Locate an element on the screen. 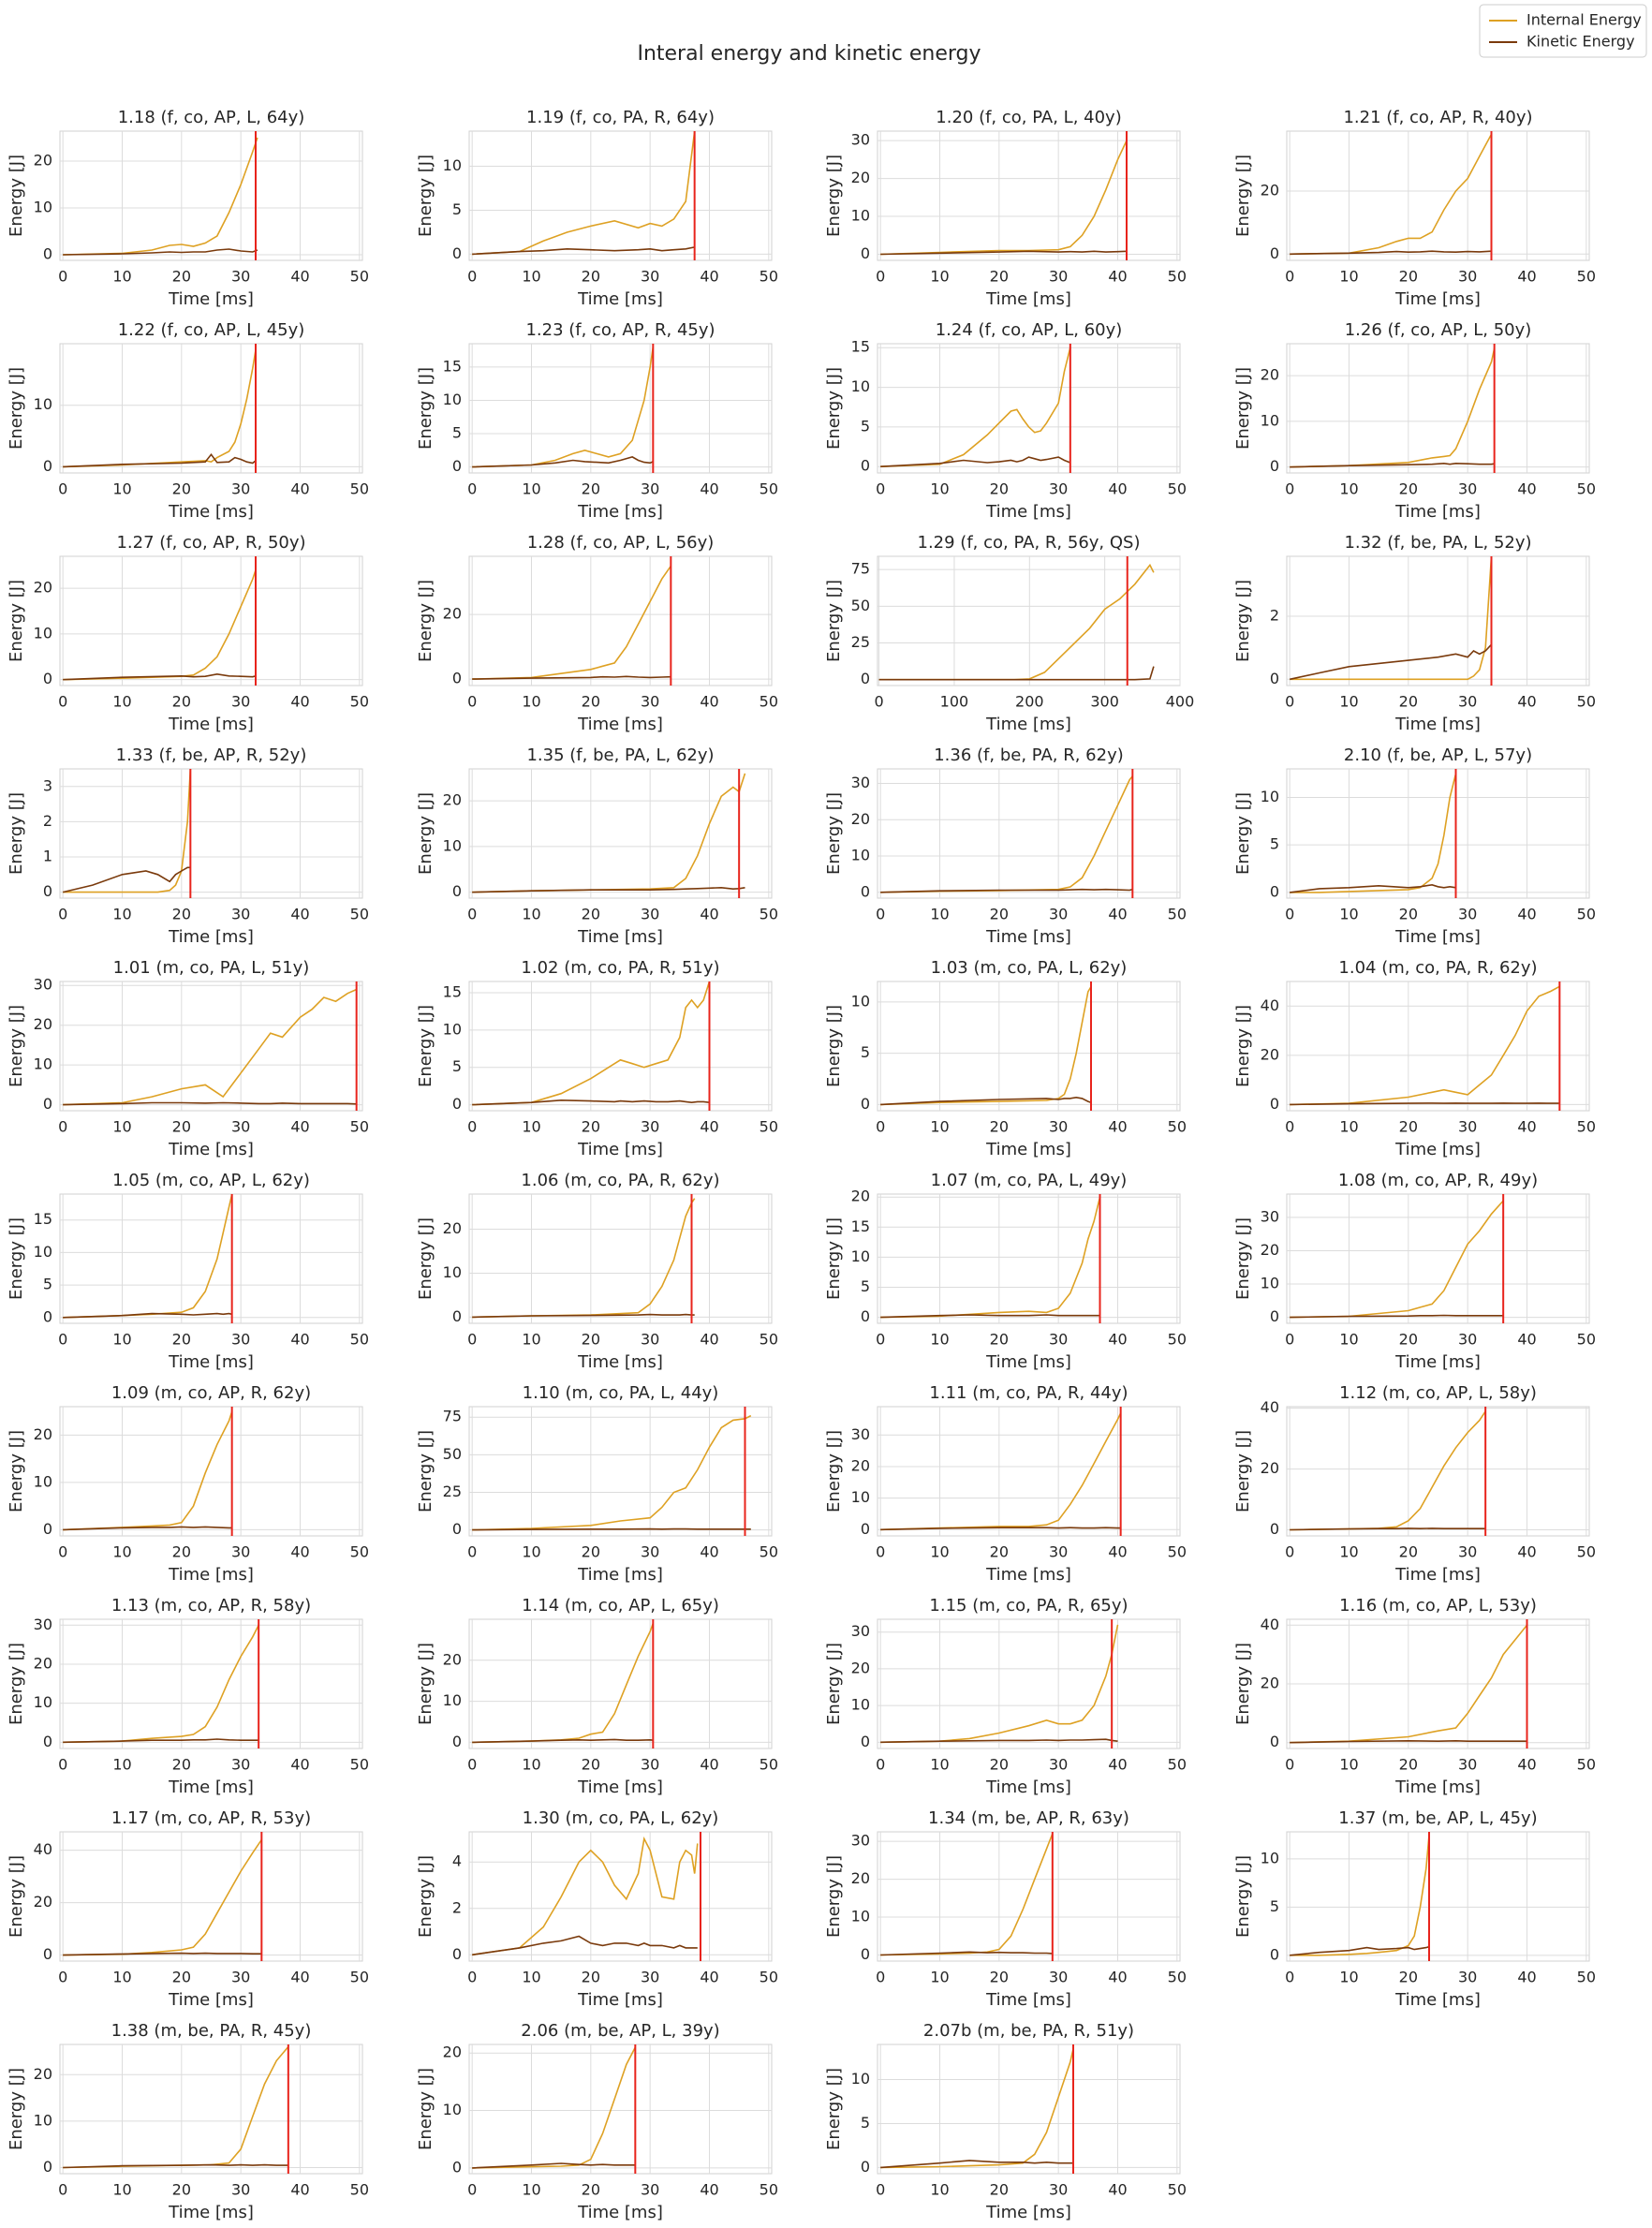  subplot-title: 1.10 (m, co, PA, L, 44y) is located at coordinates (621, 1393).